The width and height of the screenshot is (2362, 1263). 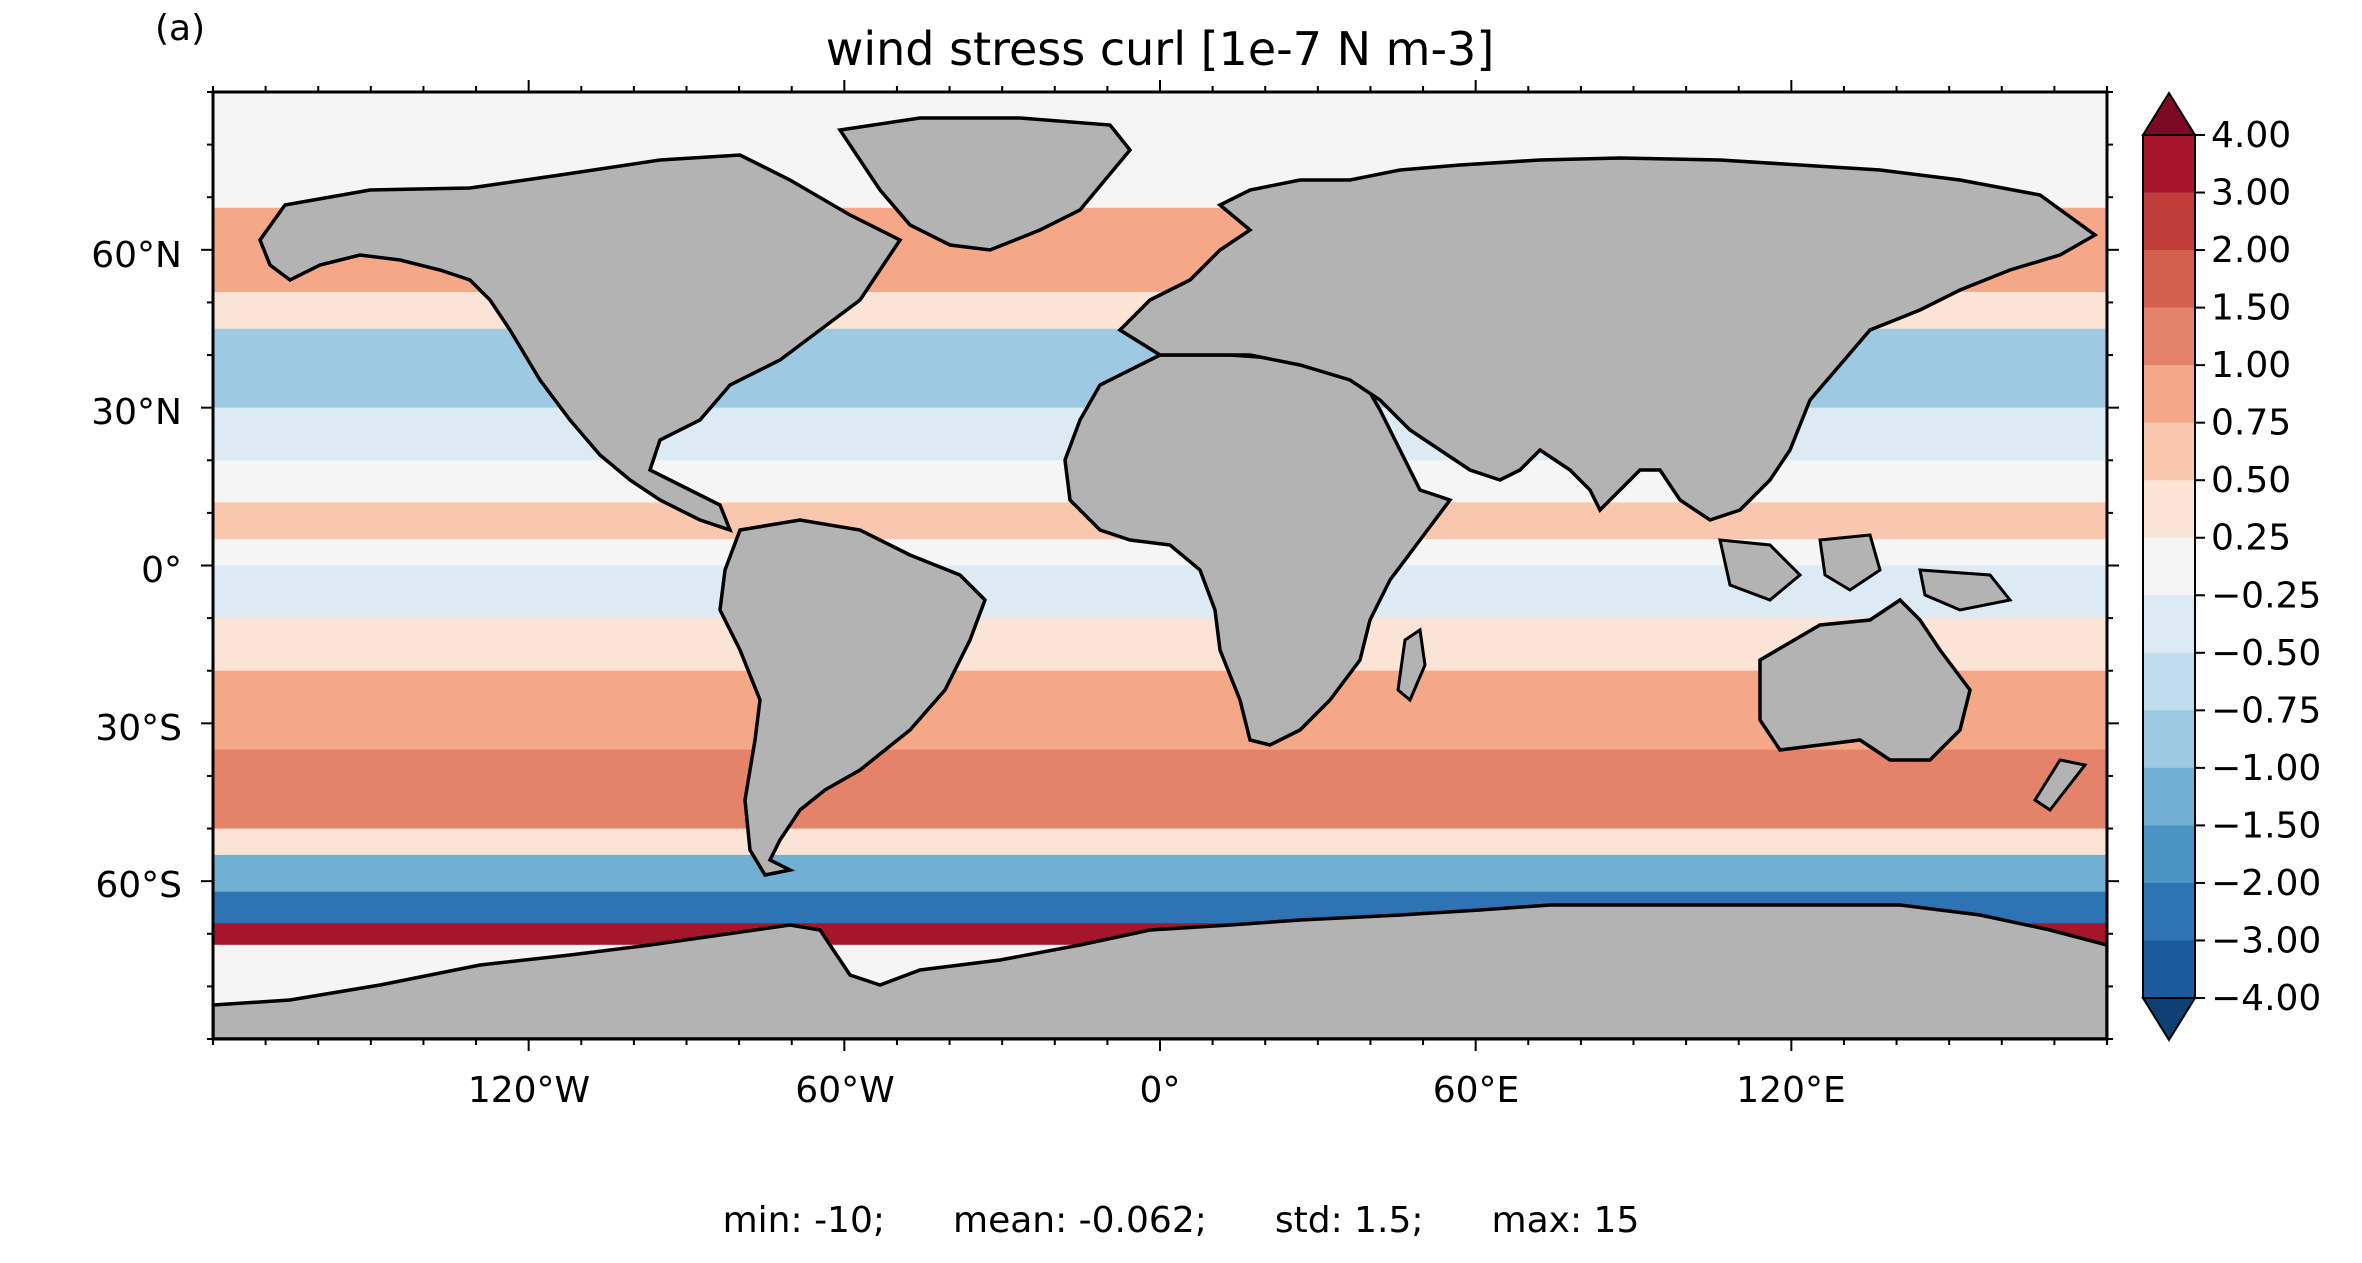 What do you see at coordinates (138, 728) in the screenshot?
I see `y-tick-label-30S: 30°S` at bounding box center [138, 728].